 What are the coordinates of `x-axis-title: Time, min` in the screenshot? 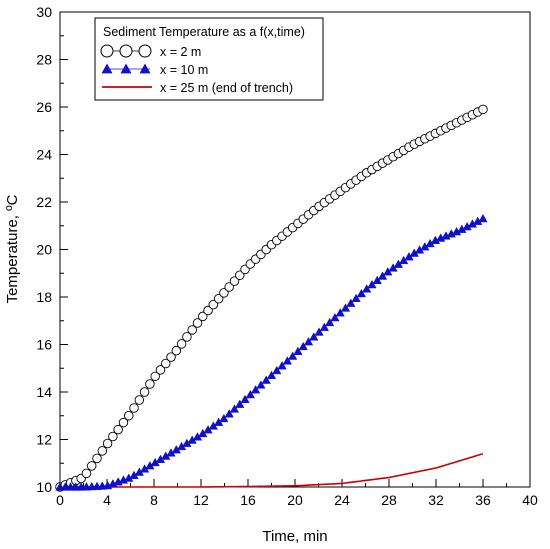 It's located at (294, 536).